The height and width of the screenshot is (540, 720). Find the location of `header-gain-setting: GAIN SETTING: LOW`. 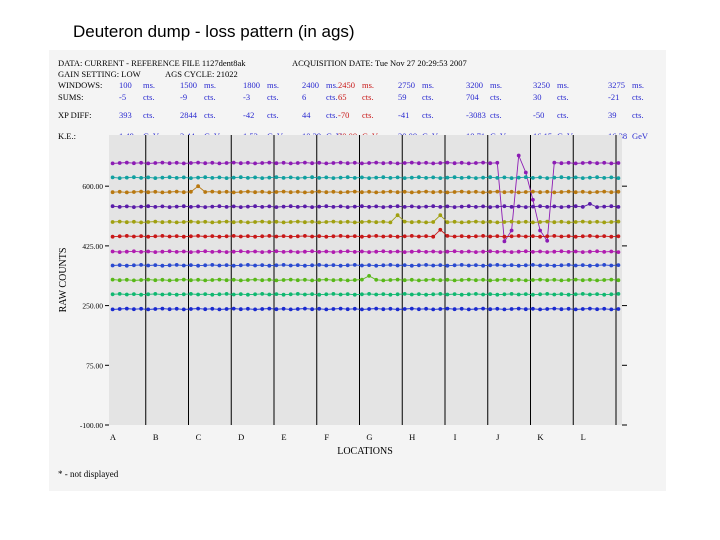

header-gain-setting: GAIN SETTING: LOW is located at coordinates (99, 74).